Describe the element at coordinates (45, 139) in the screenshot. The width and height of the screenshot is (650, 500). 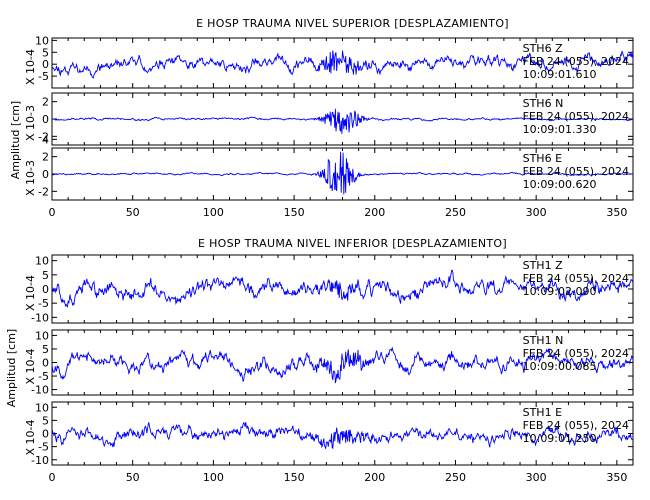
I see `y-tick-label: 4` at that location.